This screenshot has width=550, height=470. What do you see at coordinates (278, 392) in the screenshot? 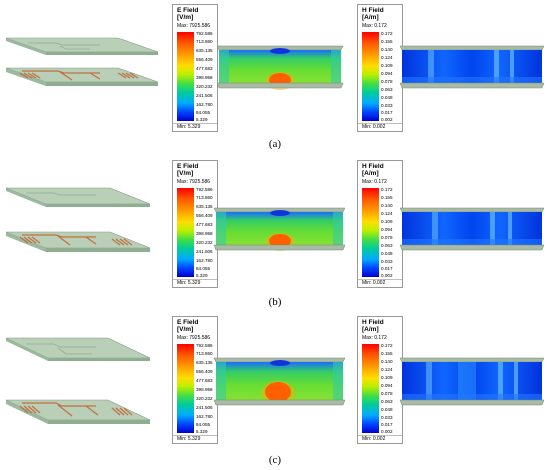
I see `e-field-hotspot` at bounding box center [278, 392].